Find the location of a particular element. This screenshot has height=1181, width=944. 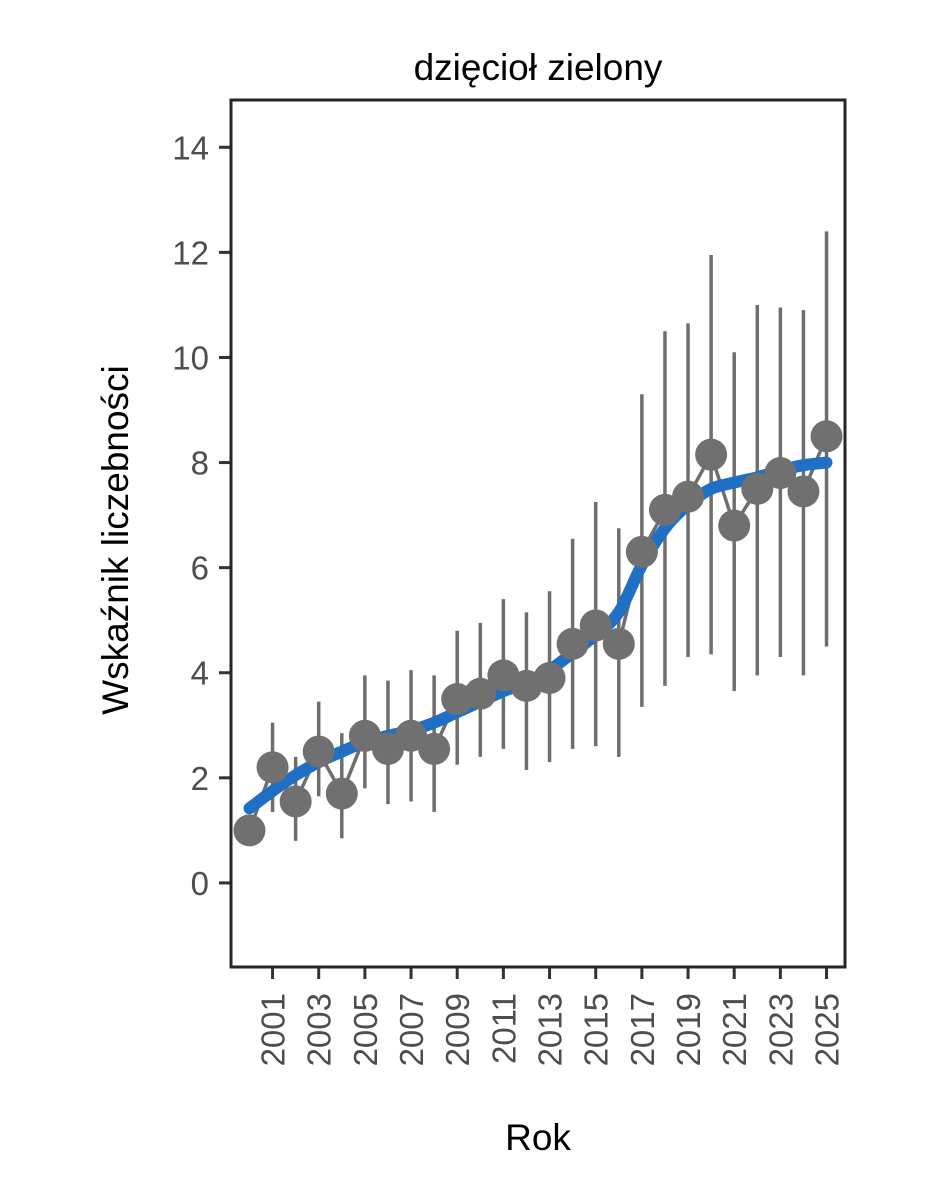

x-tick-label: 2009 is located at coordinates (457, 1029).